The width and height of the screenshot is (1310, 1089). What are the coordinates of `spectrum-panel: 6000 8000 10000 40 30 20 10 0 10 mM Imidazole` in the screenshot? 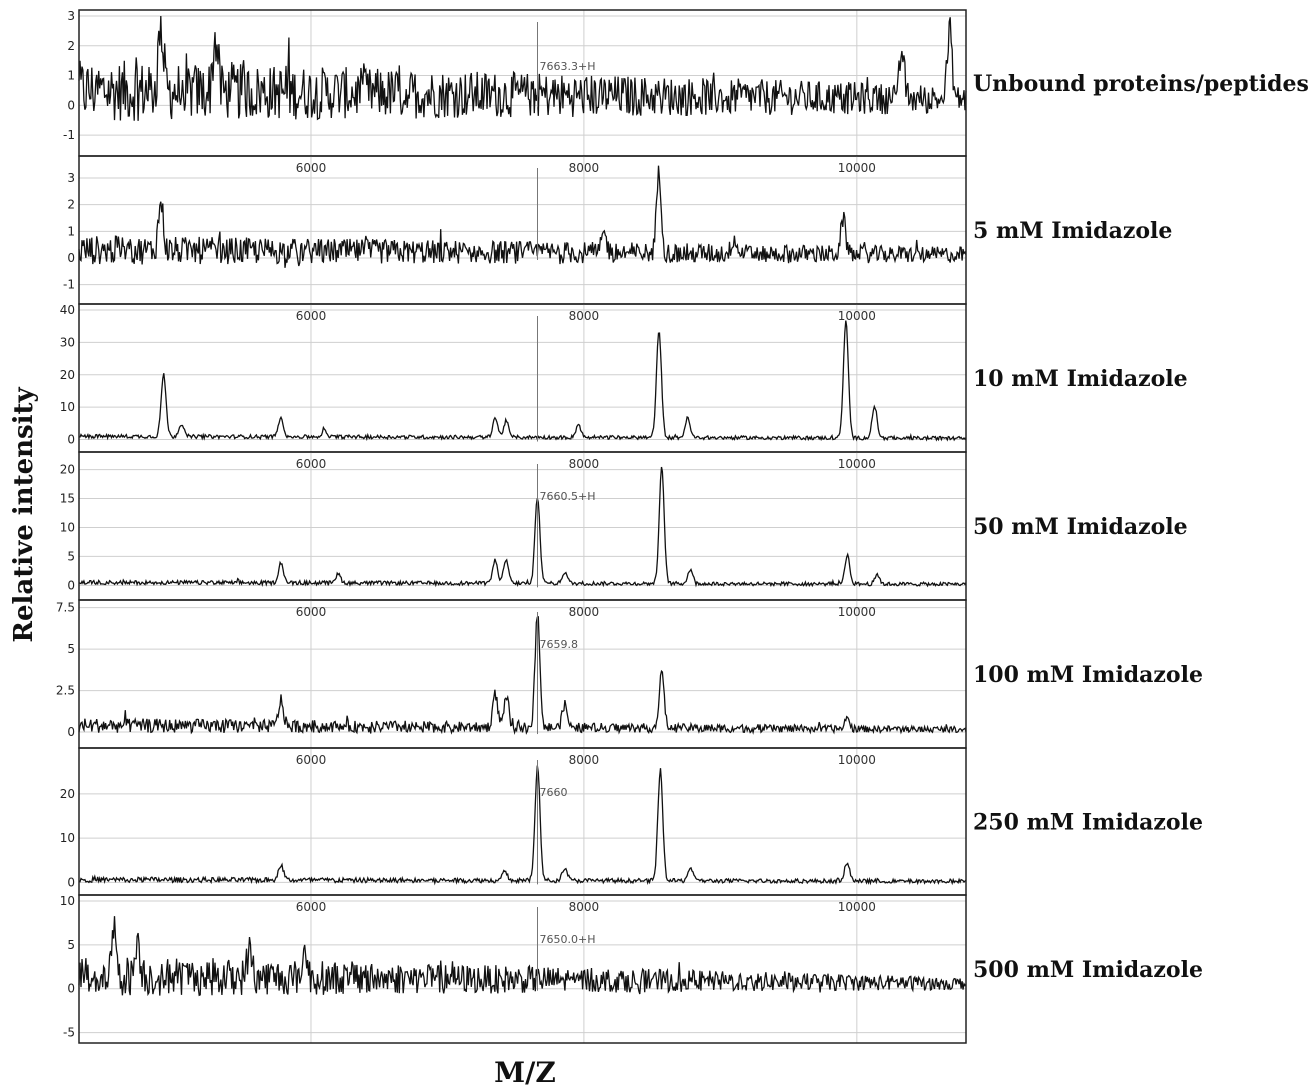 It's located at (624, 378).